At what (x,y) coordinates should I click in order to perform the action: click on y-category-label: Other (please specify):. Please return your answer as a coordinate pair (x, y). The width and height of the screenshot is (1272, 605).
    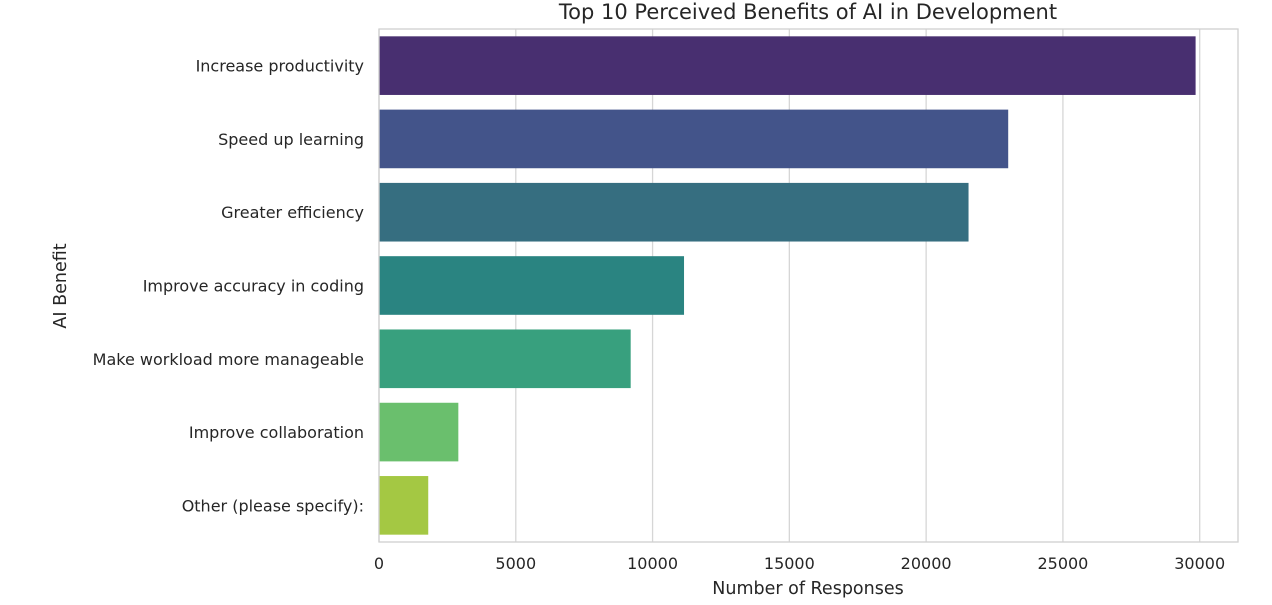
    Looking at the image, I should click on (273, 505).